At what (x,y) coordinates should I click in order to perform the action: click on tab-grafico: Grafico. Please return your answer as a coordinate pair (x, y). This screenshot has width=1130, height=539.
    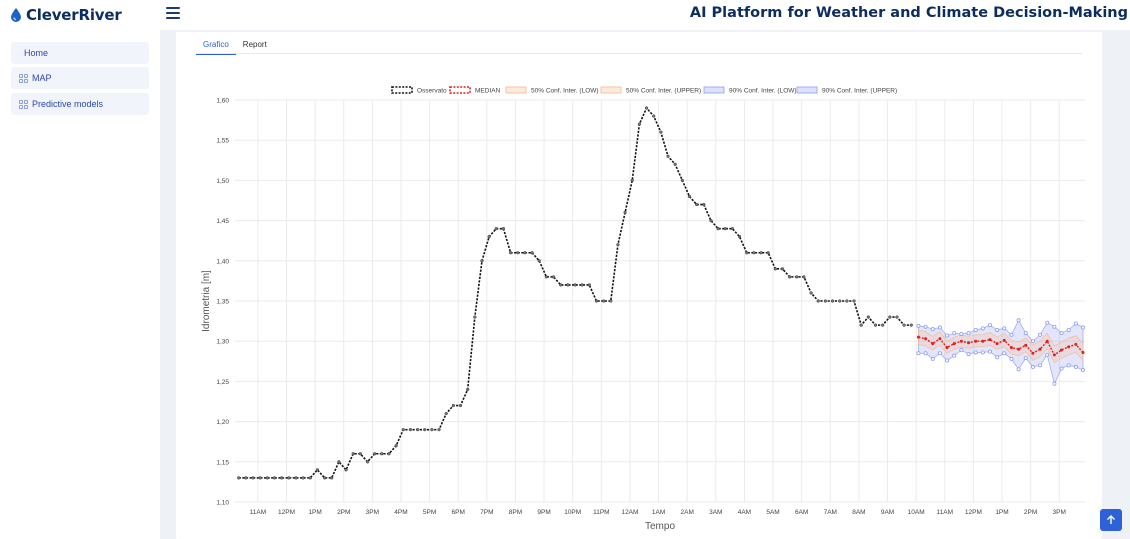
    Looking at the image, I should click on (216, 46).